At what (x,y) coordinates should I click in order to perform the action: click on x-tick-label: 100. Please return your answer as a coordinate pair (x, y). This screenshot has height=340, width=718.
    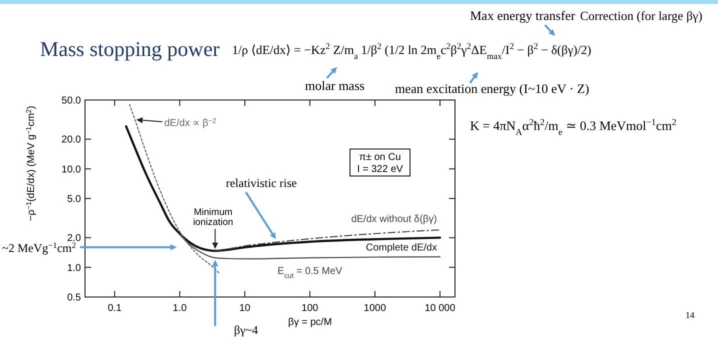
    Looking at the image, I should click on (310, 308).